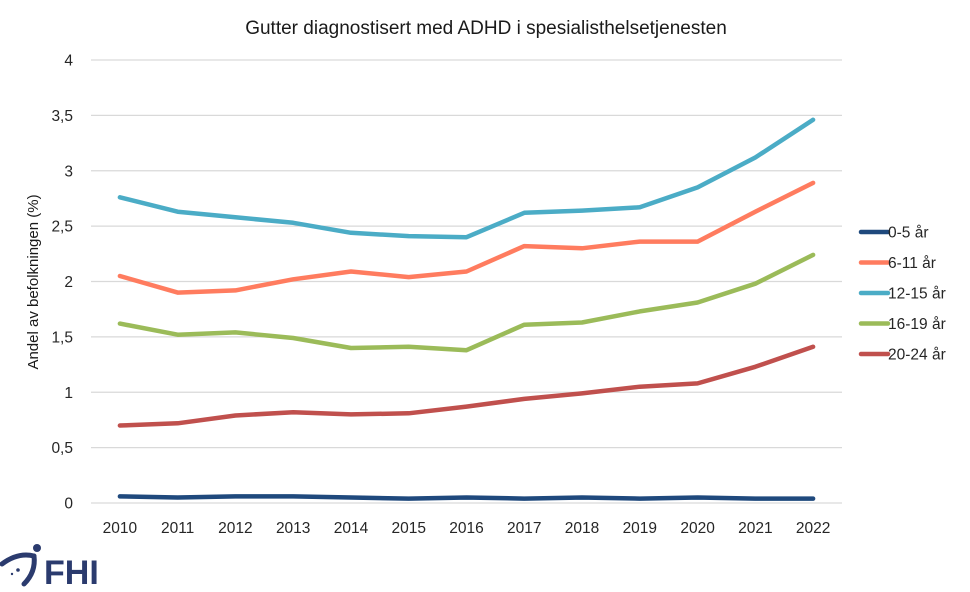 The image size is (970, 592). I want to click on legend-label: 6-11 år, so click(912, 263).